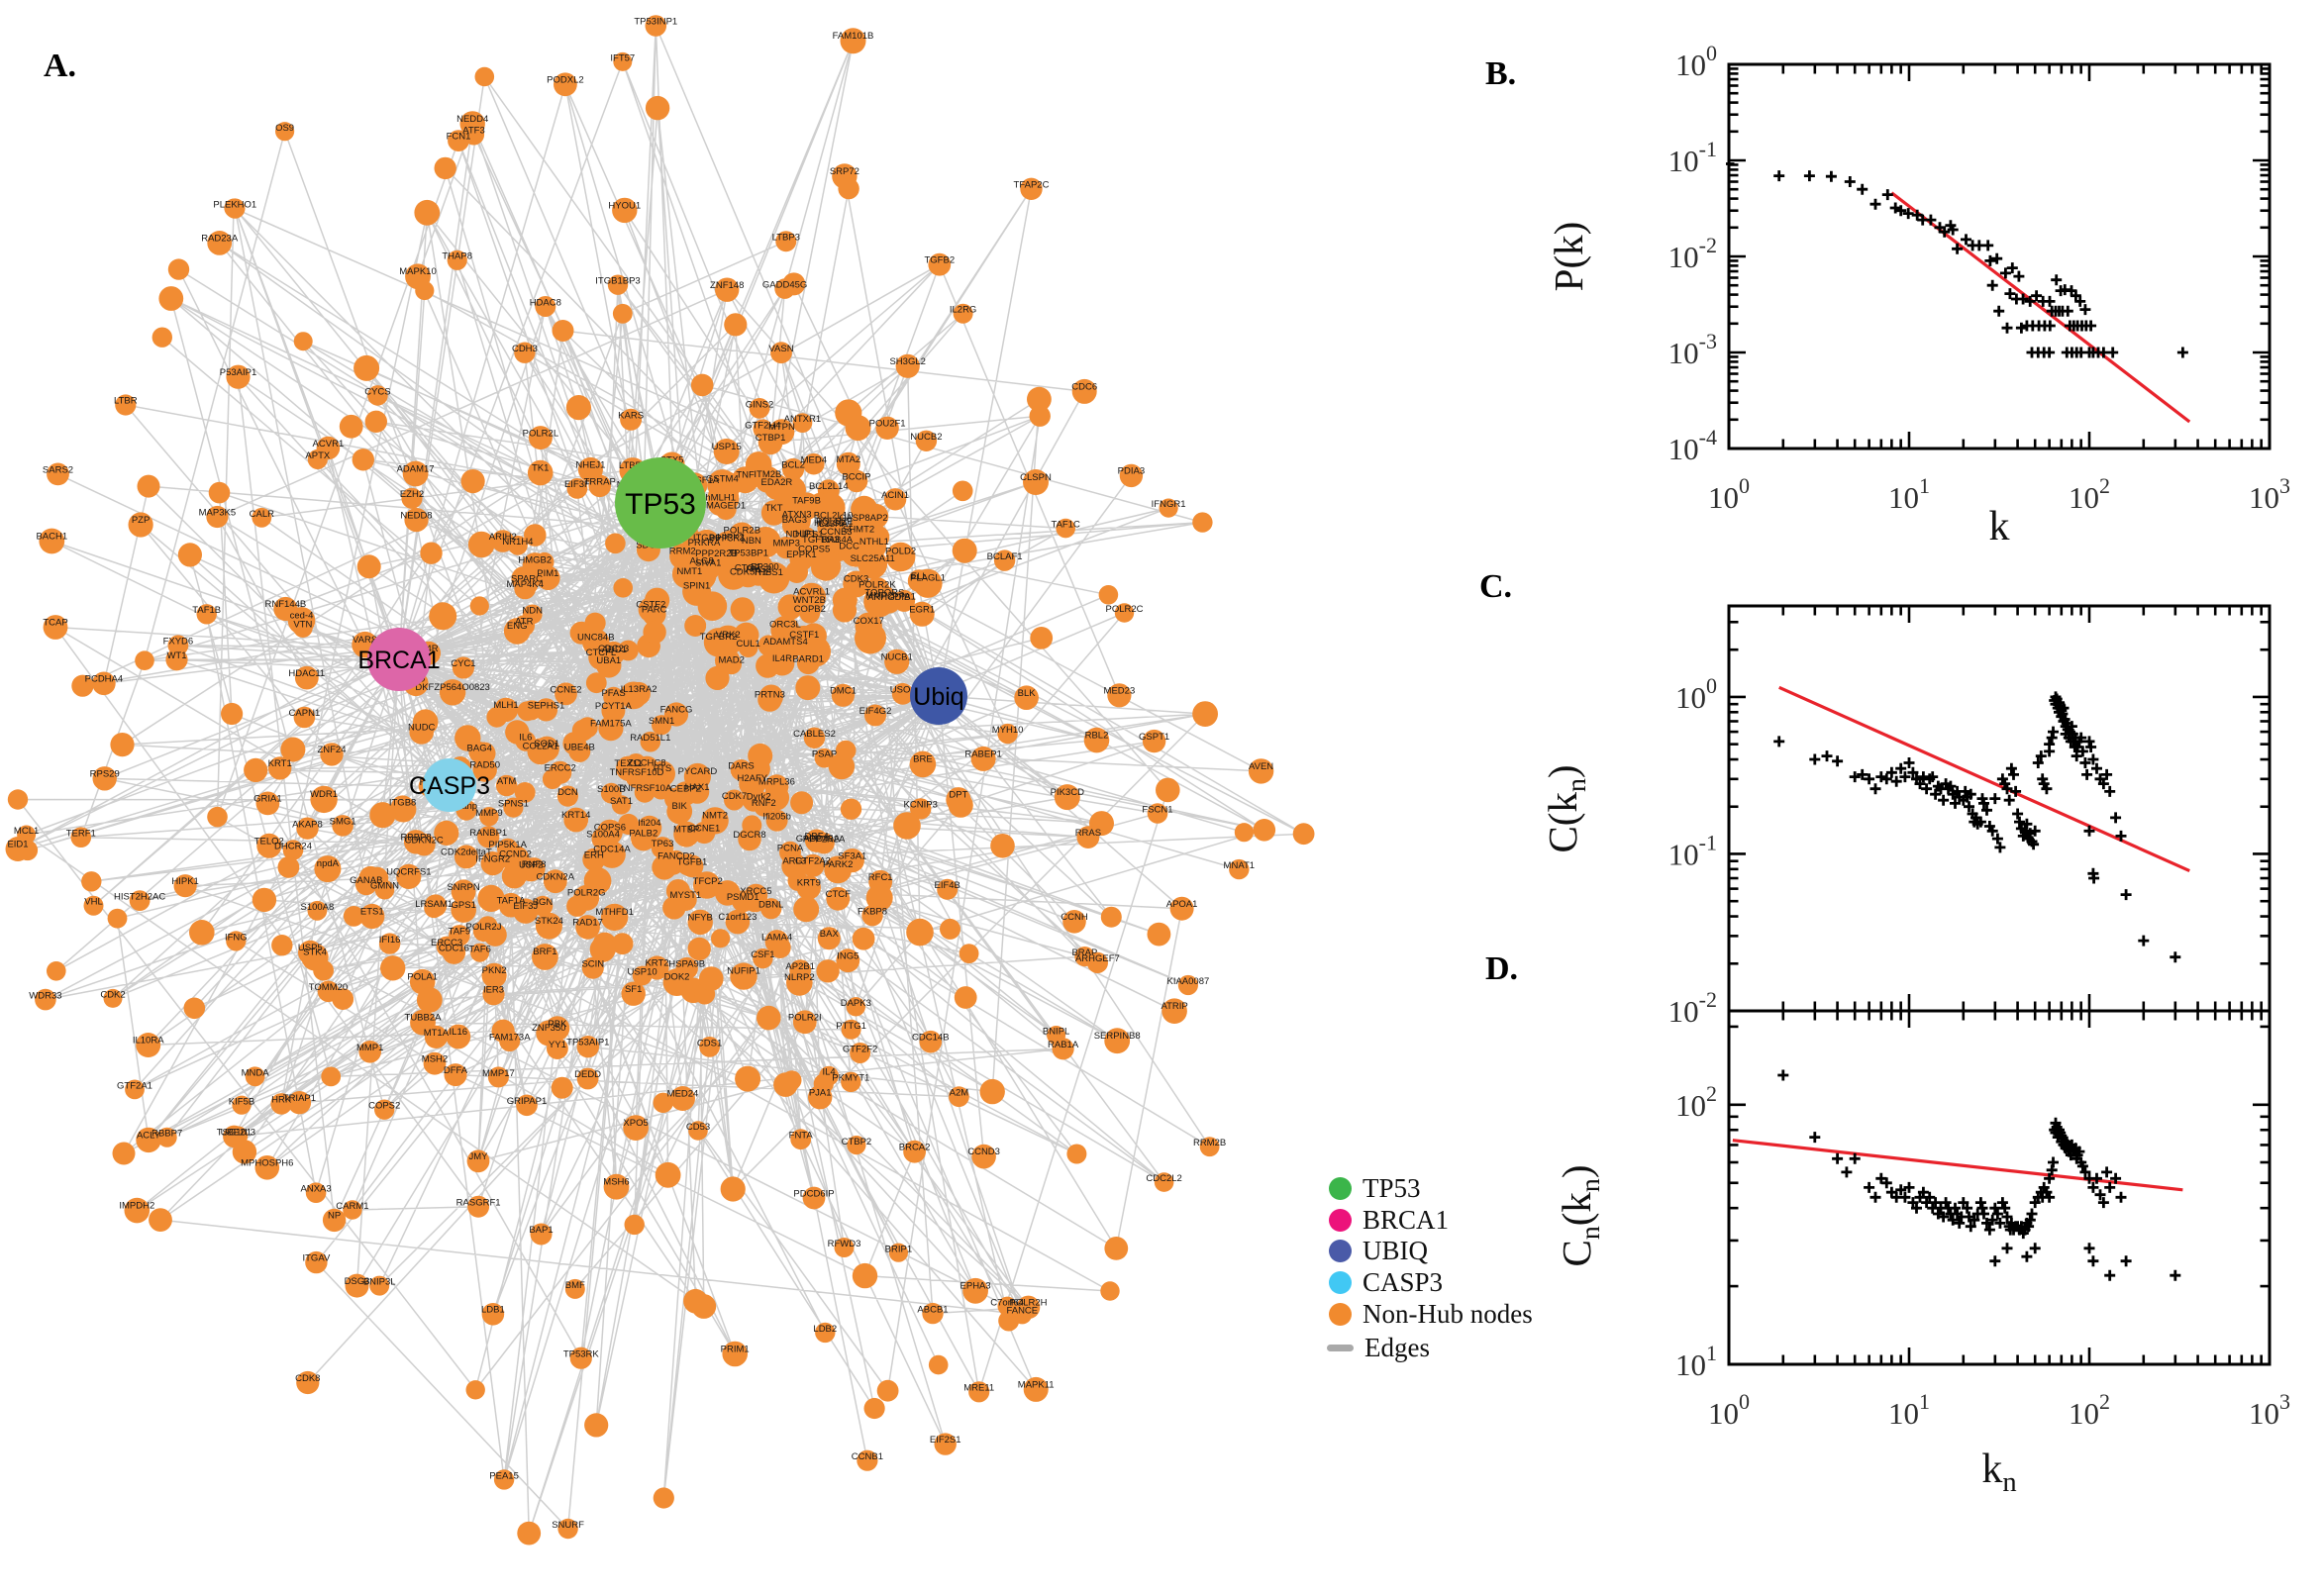 The image size is (2323, 1596). Describe the element at coordinates (963, 310) in the screenshot. I see `svg-text: IL2RG` at that location.